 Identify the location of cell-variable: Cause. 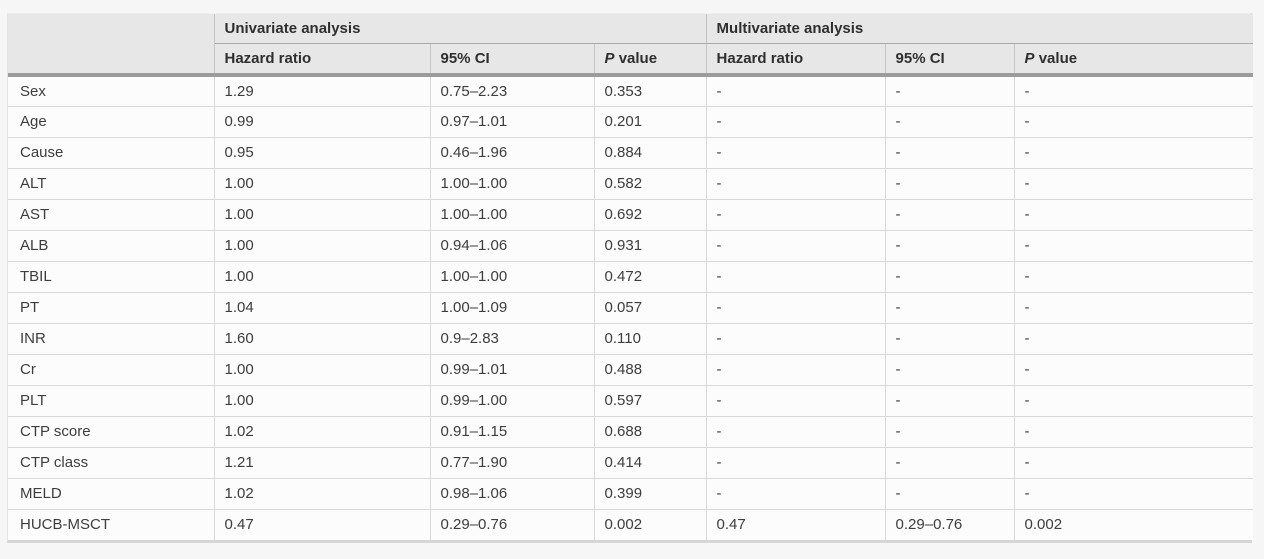
(111, 152).